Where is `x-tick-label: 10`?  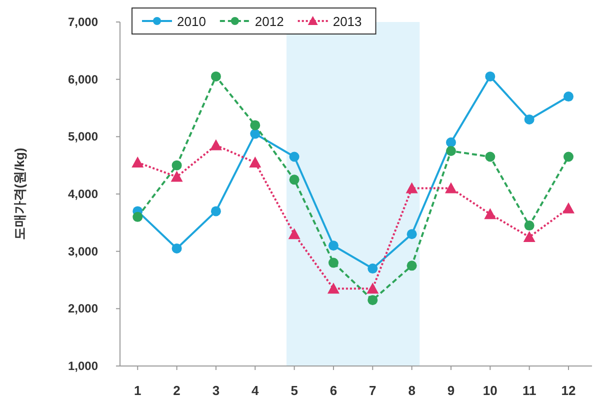 x-tick-label: 10 is located at coordinates (490, 390).